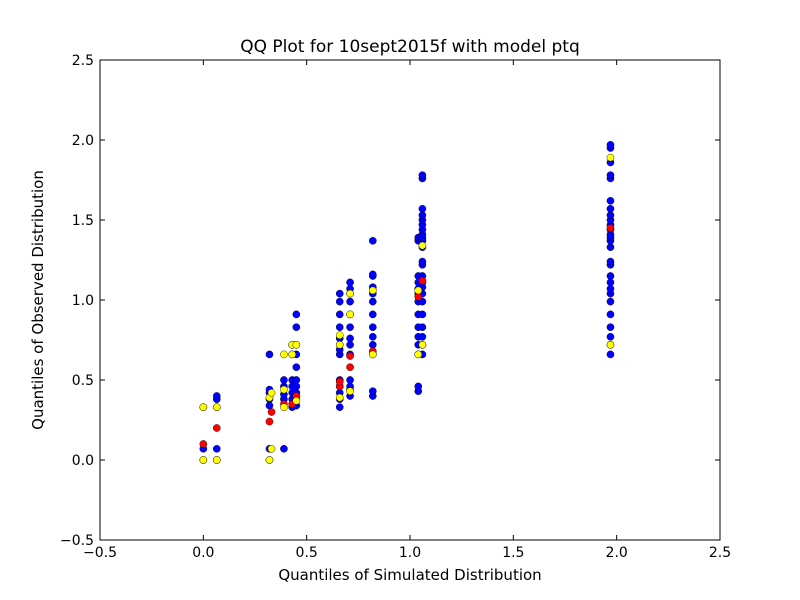  I want to click on y-tick-label: 0.0, so click(83, 461).